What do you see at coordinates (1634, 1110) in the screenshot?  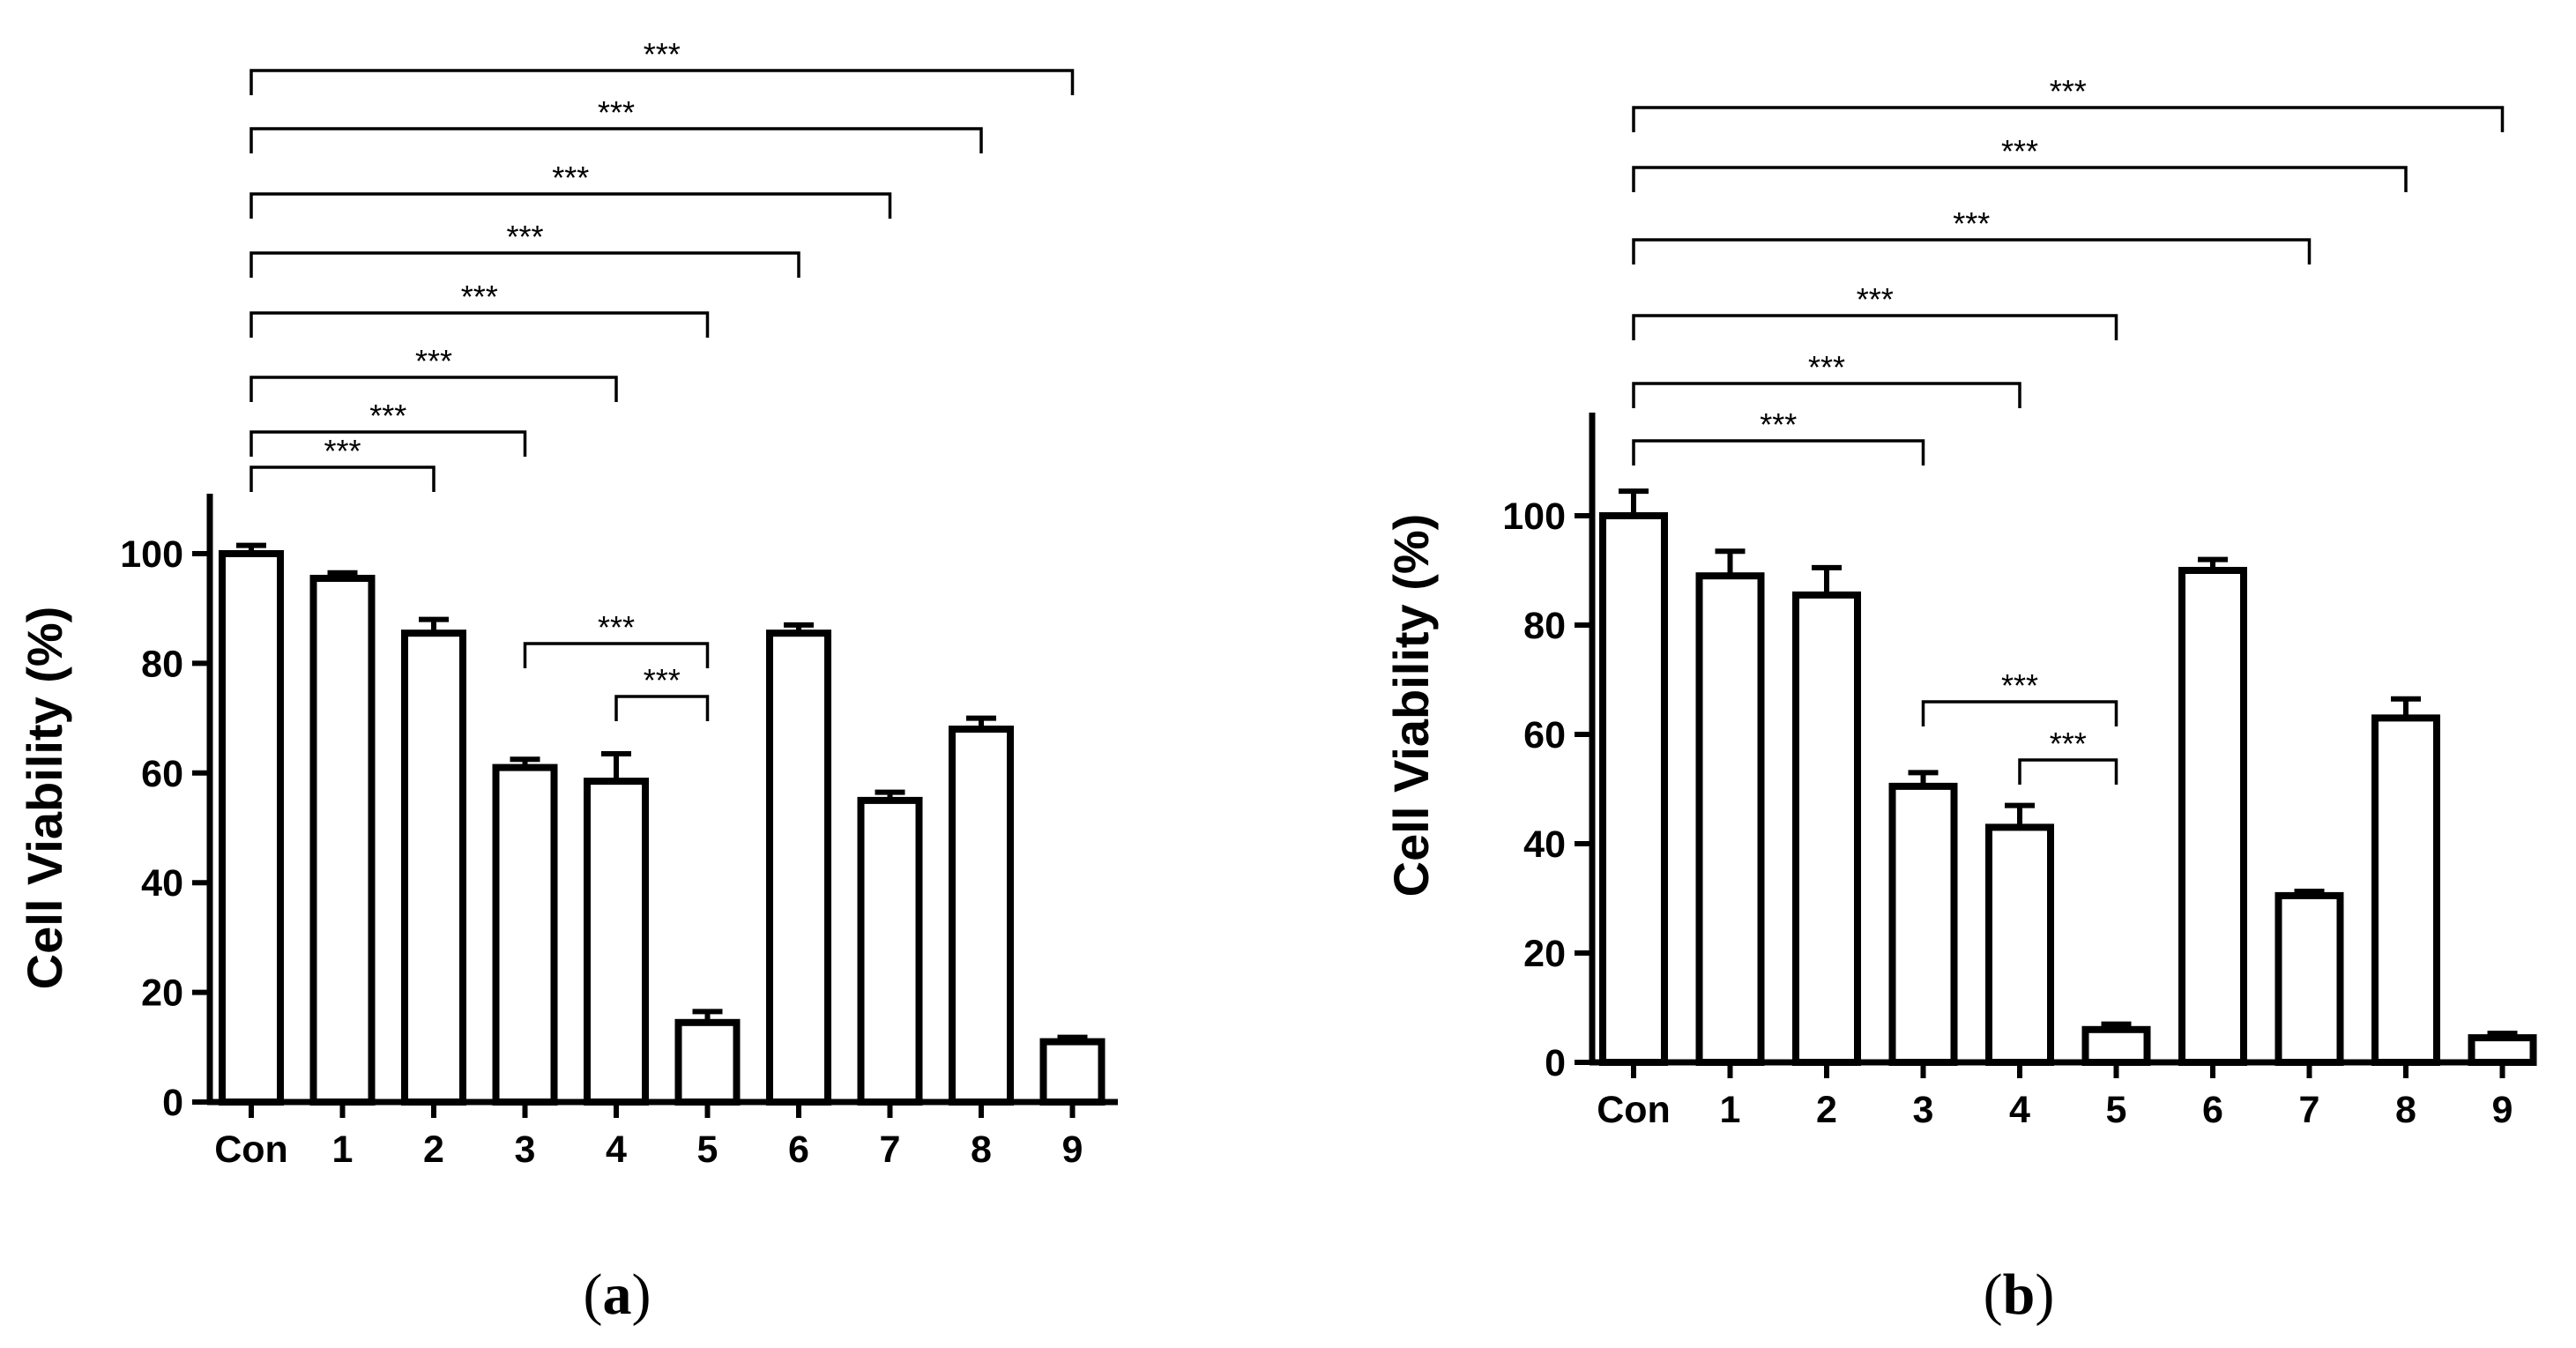 I see `panel-b-x-tick-label: Con` at bounding box center [1634, 1110].